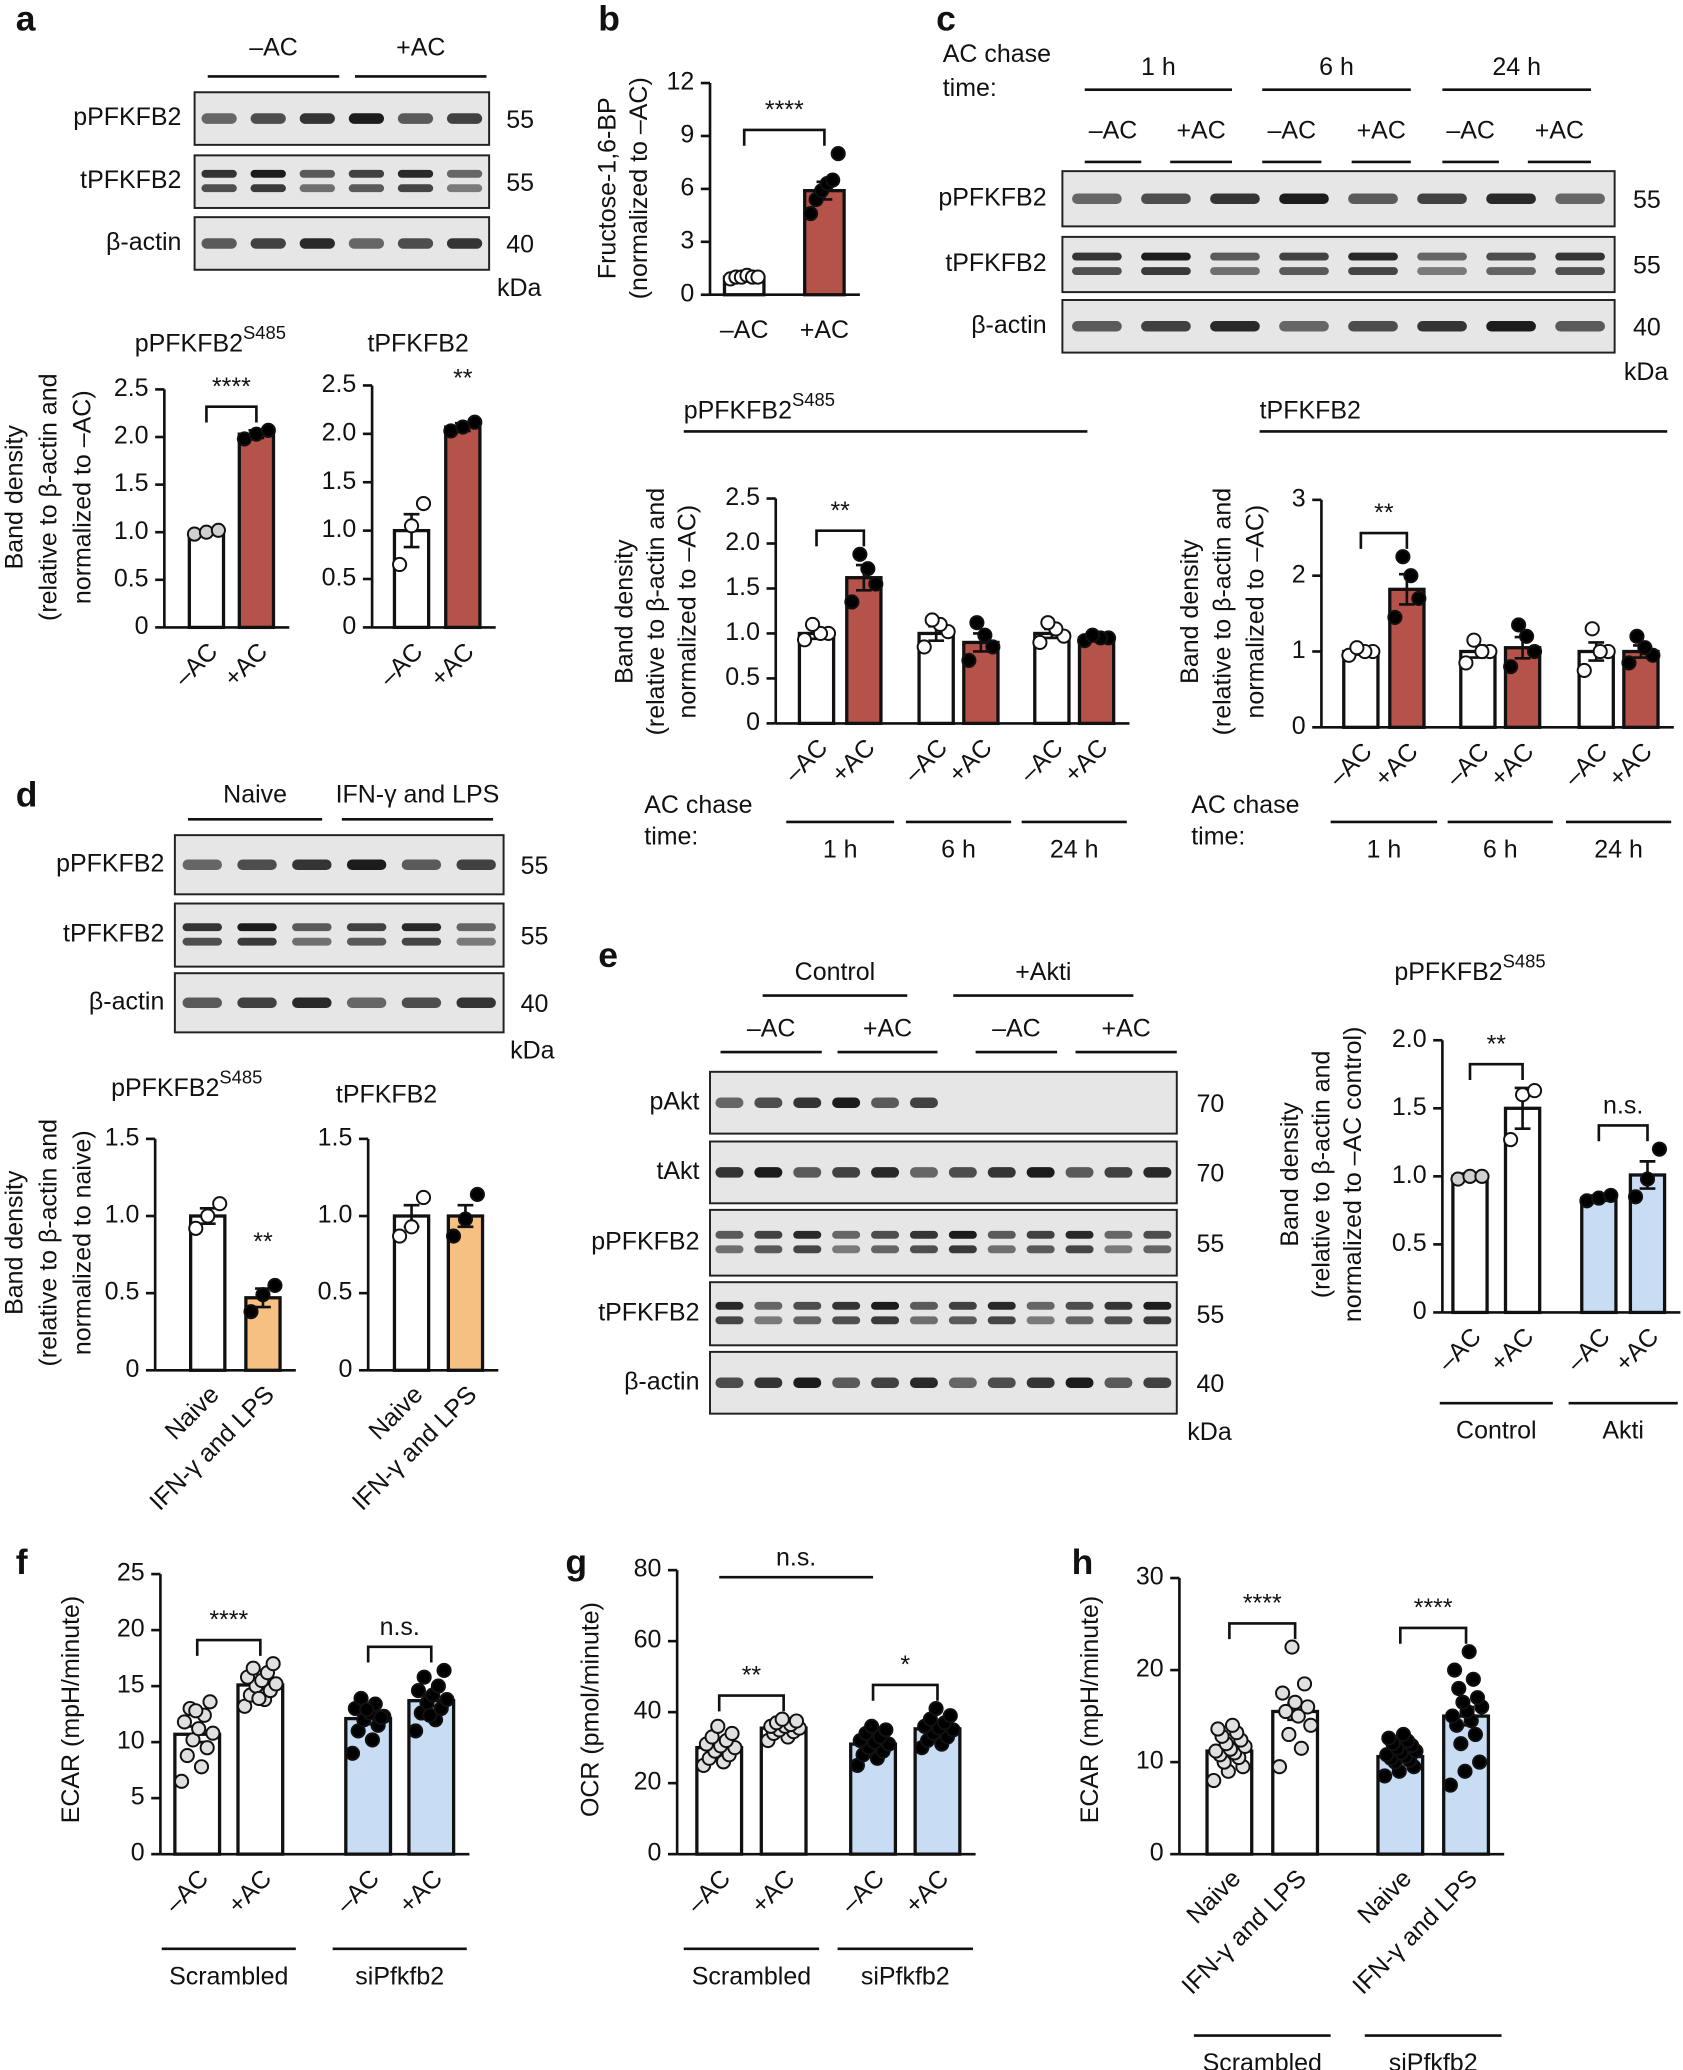 The width and height of the screenshot is (1683, 2070). What do you see at coordinates (1299, 574) in the screenshot?
I see `y-tick-label: 2` at bounding box center [1299, 574].